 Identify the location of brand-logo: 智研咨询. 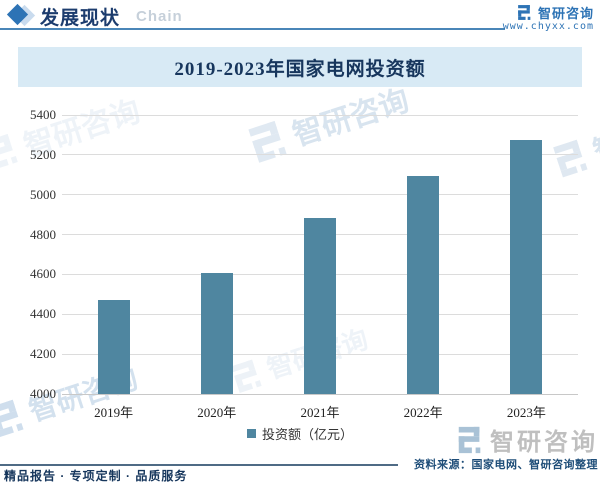
(555, 12).